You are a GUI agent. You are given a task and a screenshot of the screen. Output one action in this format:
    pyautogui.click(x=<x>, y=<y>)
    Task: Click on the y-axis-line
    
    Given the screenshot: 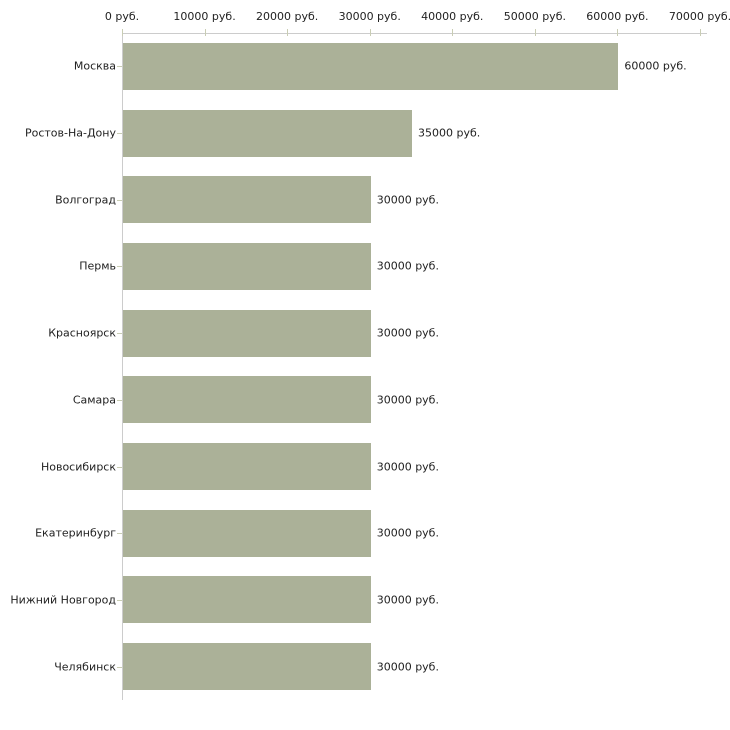 What is the action you would take?
    pyautogui.click(x=122, y=366)
    